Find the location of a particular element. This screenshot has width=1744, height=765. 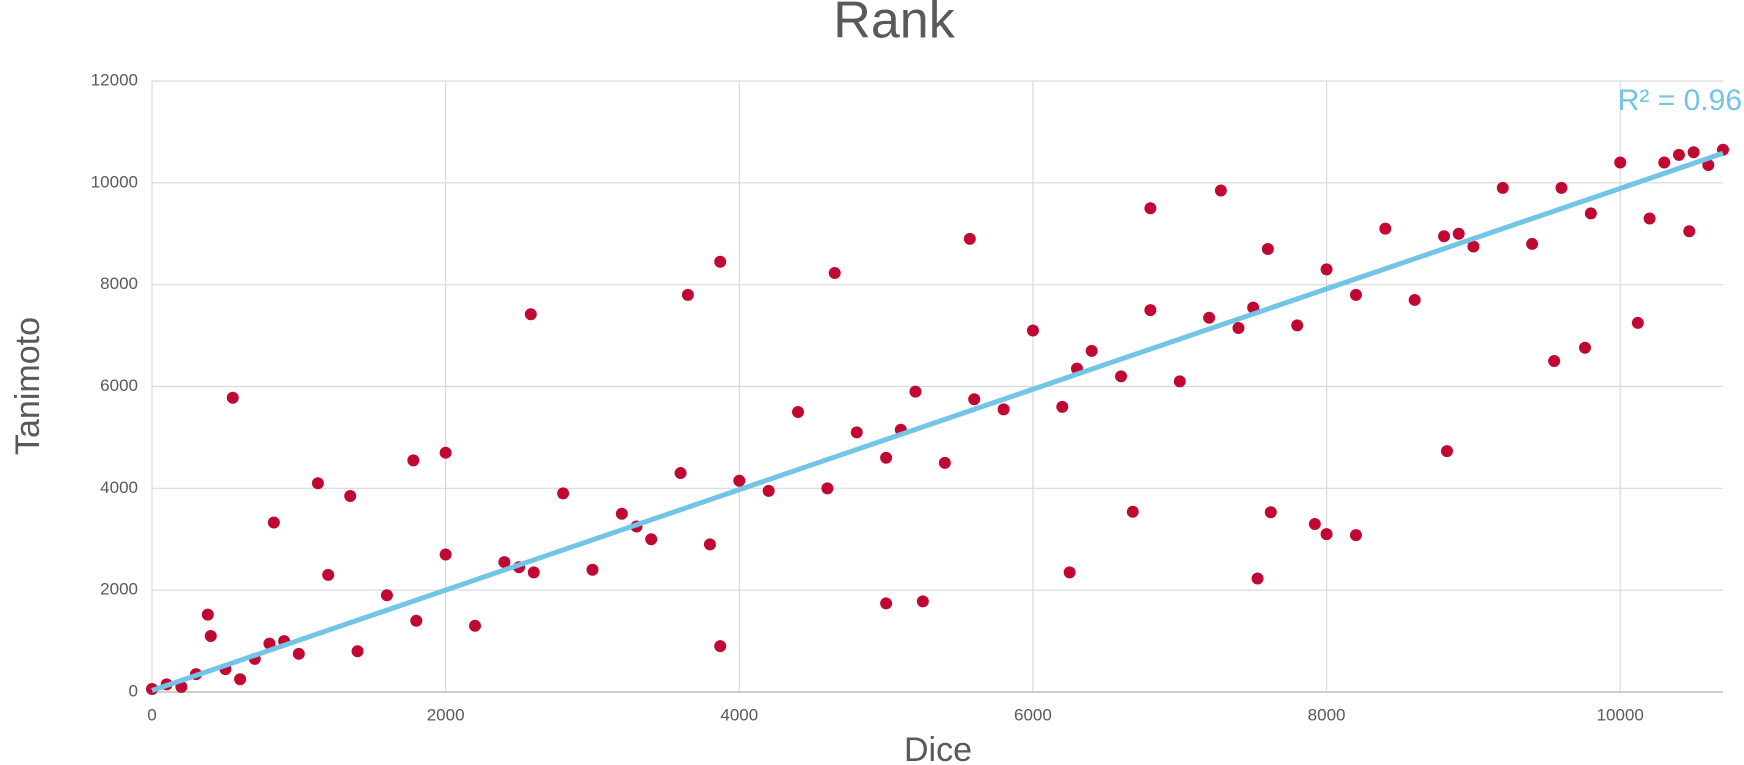

y-axis-label: Tanimoto is located at coordinates (28, 386).